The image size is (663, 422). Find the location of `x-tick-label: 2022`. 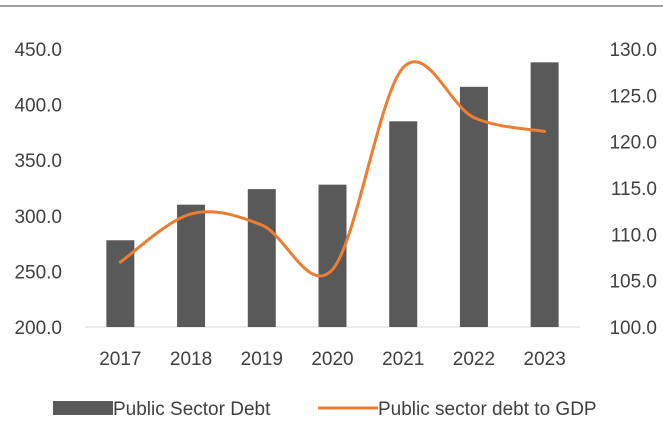

x-tick-label: 2022 is located at coordinates (474, 359).